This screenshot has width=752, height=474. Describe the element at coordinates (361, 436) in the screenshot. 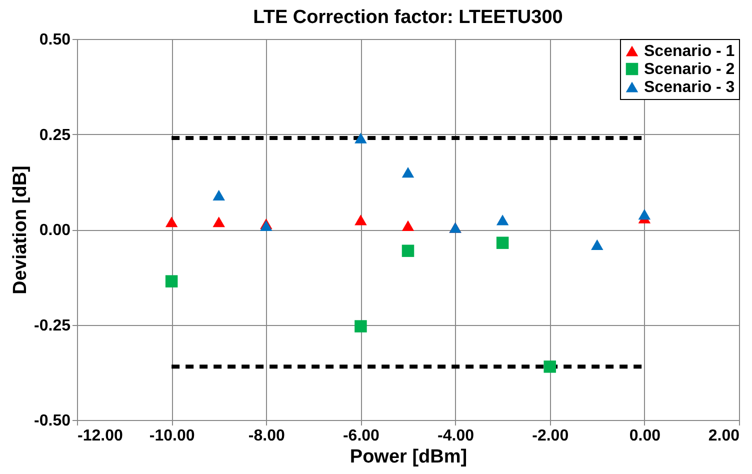

I see `x-tick-label: -6.00` at that location.